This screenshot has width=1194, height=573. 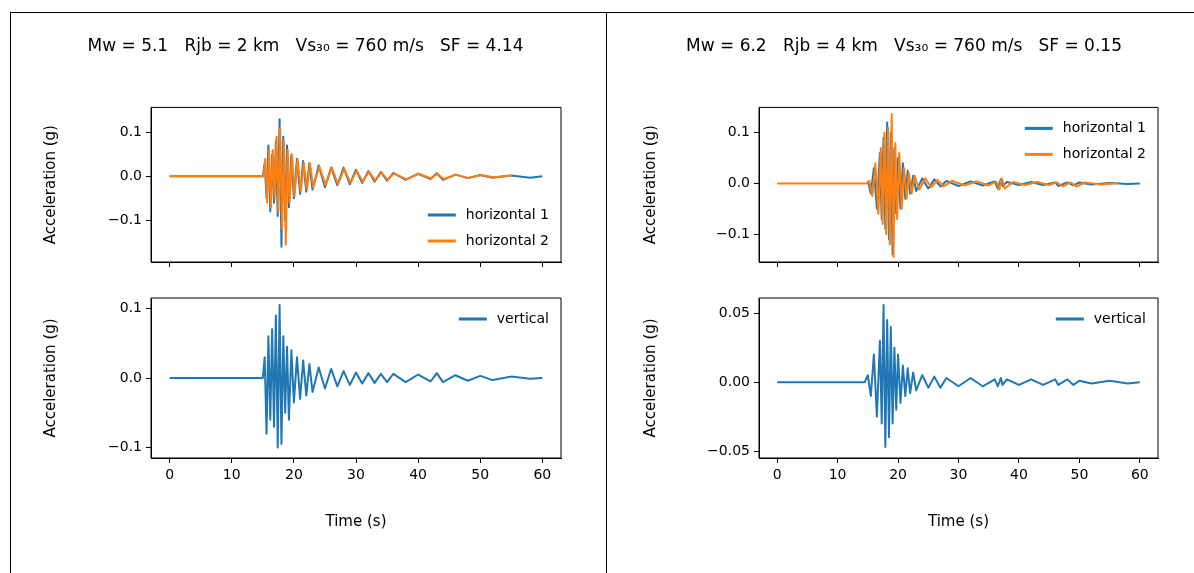 What do you see at coordinates (305, 46) in the screenshot?
I see `chart-title: Mw = 5.1 Rjb = 2 km Vs₃₀ = 760 m/s SF = 4.14` at bounding box center [305, 46].